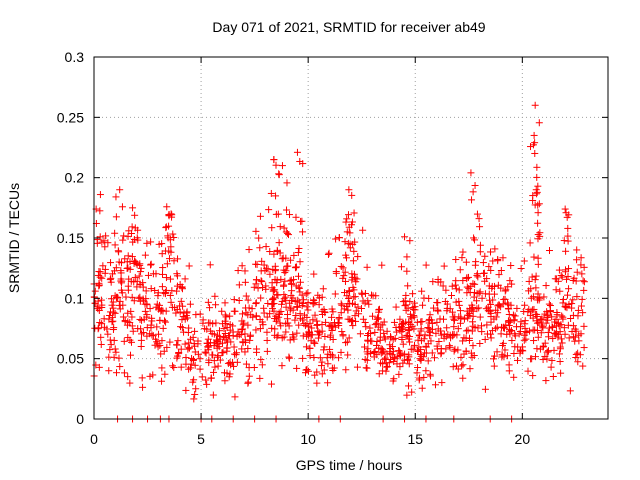  Describe the element at coordinates (80, 419) in the screenshot. I see `y-tick-label: 0` at that location.